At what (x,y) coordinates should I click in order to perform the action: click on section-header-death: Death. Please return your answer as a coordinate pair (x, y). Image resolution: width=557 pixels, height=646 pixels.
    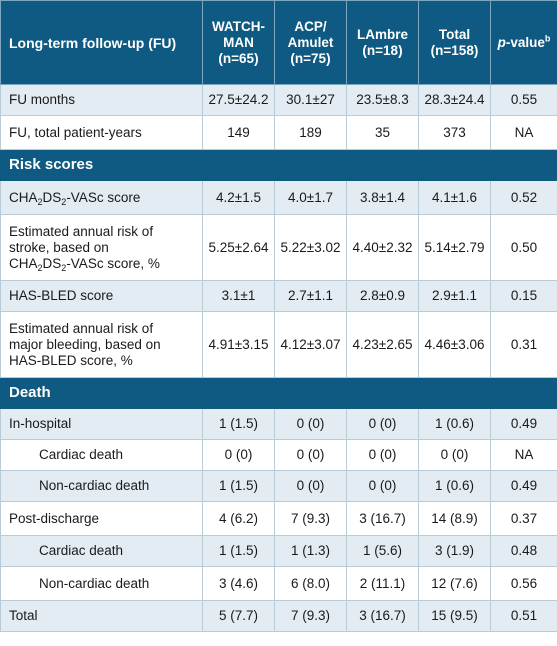
    Looking at the image, I should click on (278, 393).